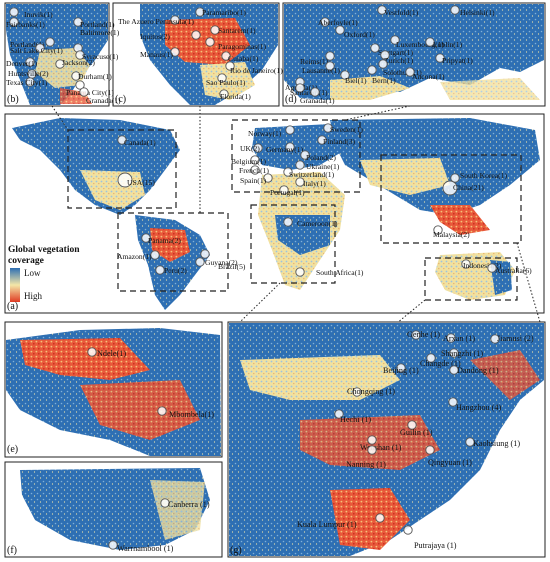  Describe the element at coordinates (232, 266) in the screenshot. I see `city-label-a-6: Brazil(5)` at that location.